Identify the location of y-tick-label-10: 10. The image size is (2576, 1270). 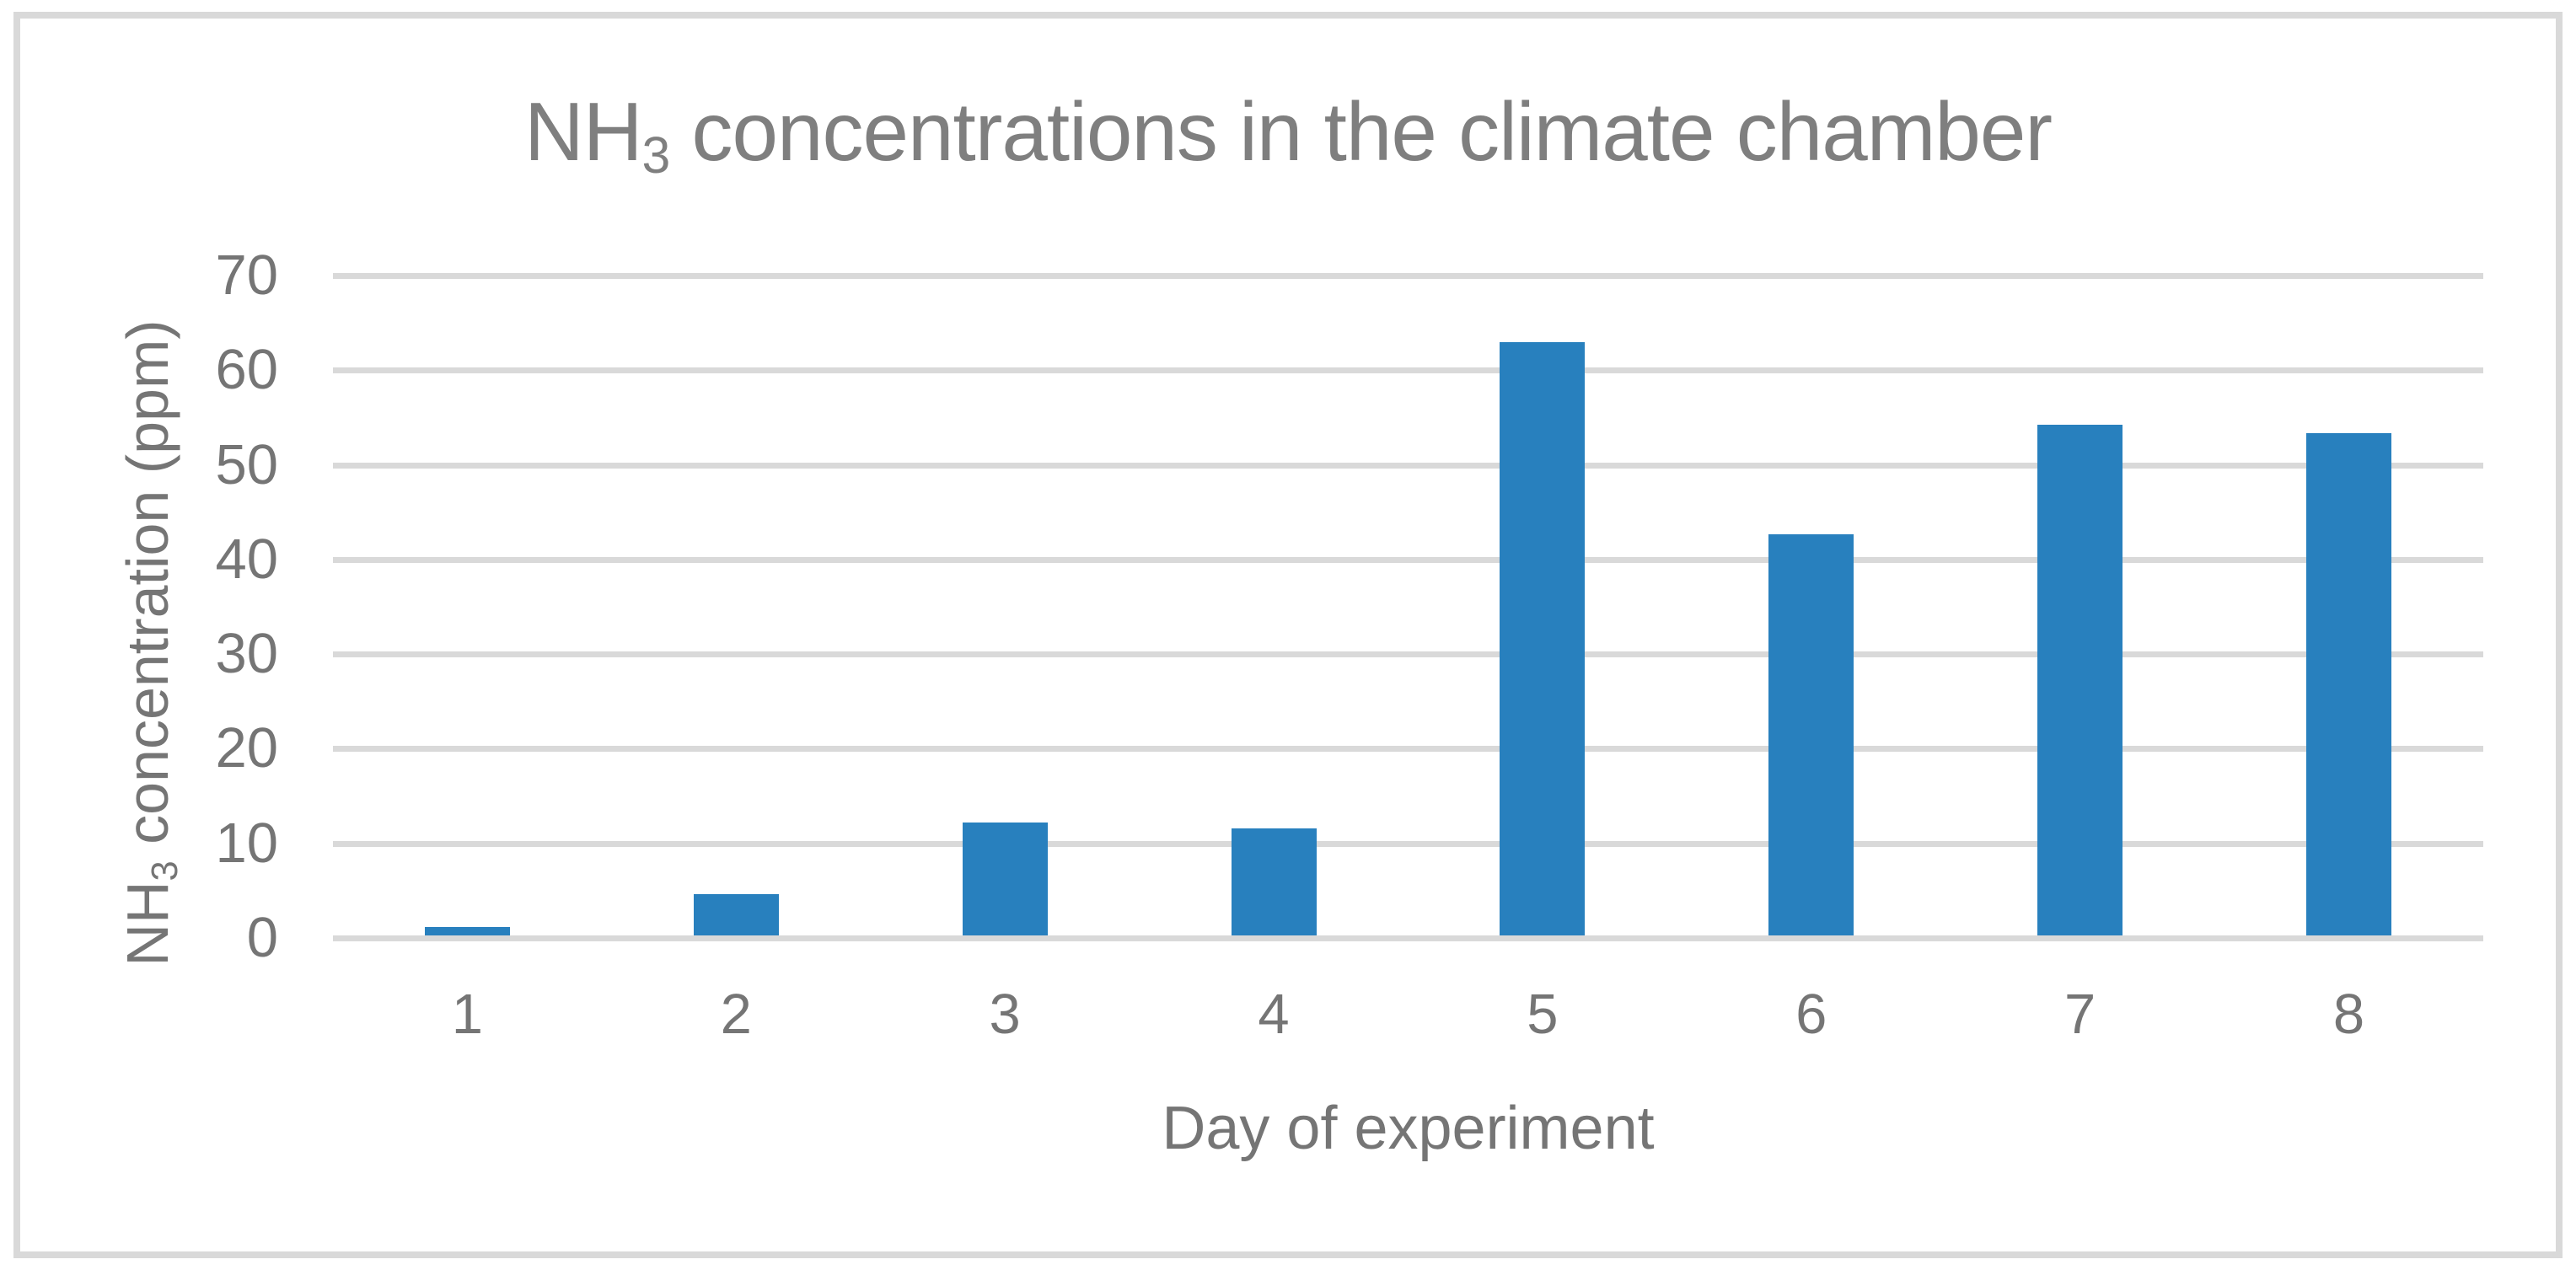
(246, 843).